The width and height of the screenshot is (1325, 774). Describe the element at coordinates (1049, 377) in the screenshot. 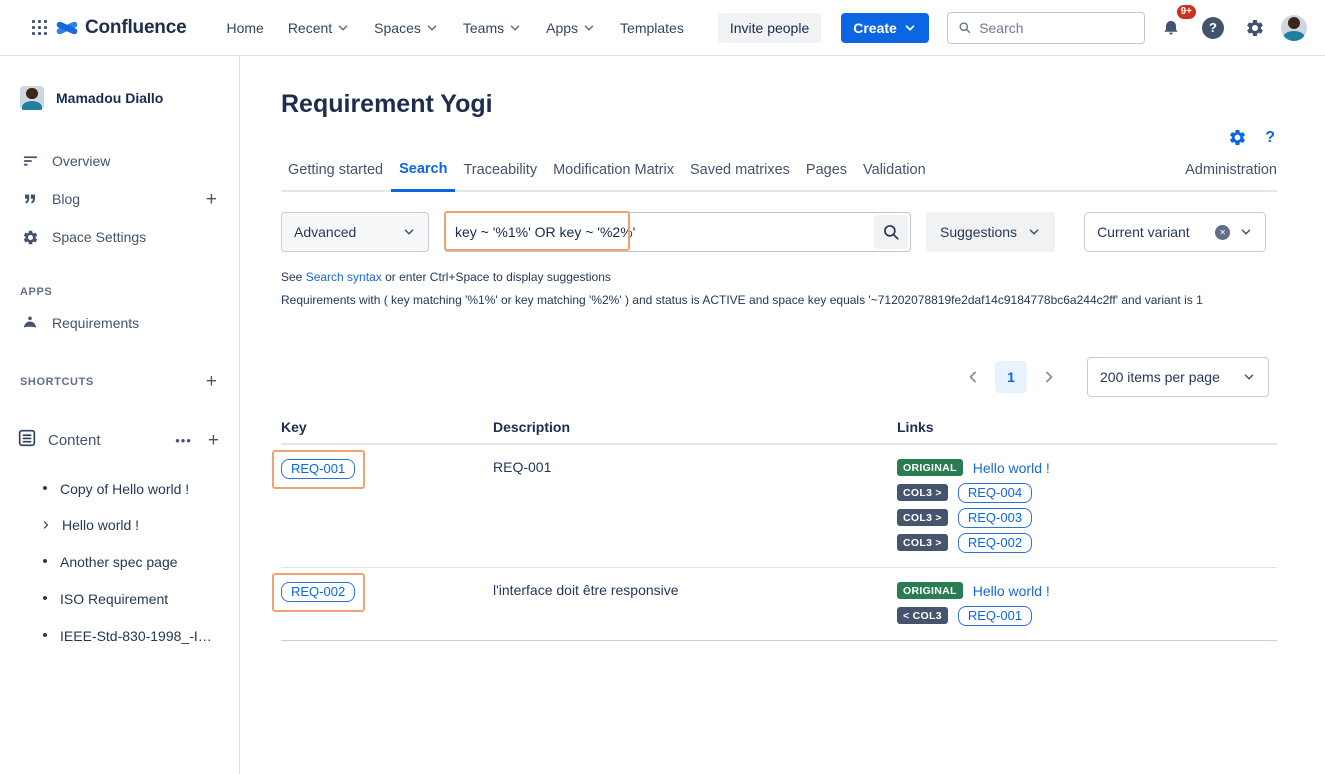

I see `next-page-button` at that location.